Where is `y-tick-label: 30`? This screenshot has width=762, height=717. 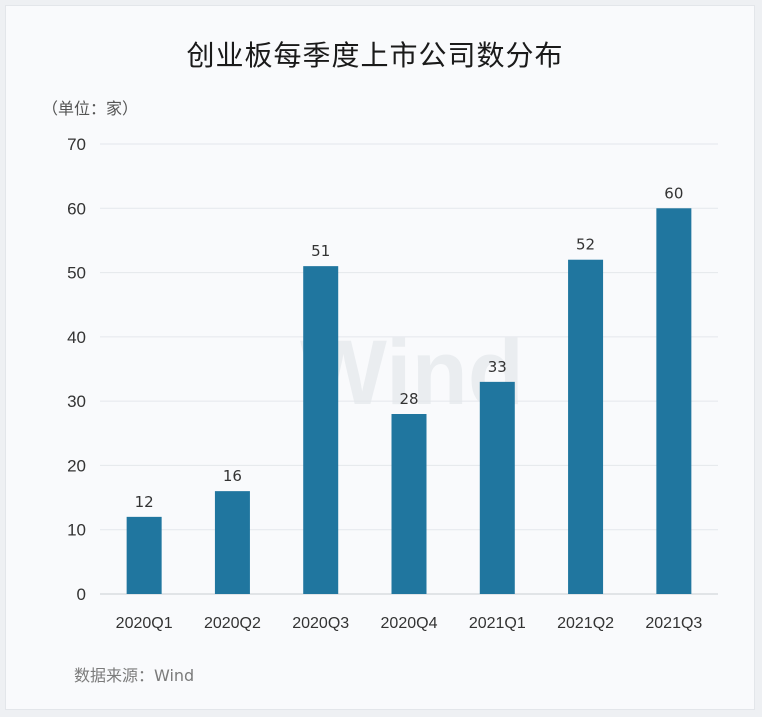 y-tick-label: 30 is located at coordinates (76, 401).